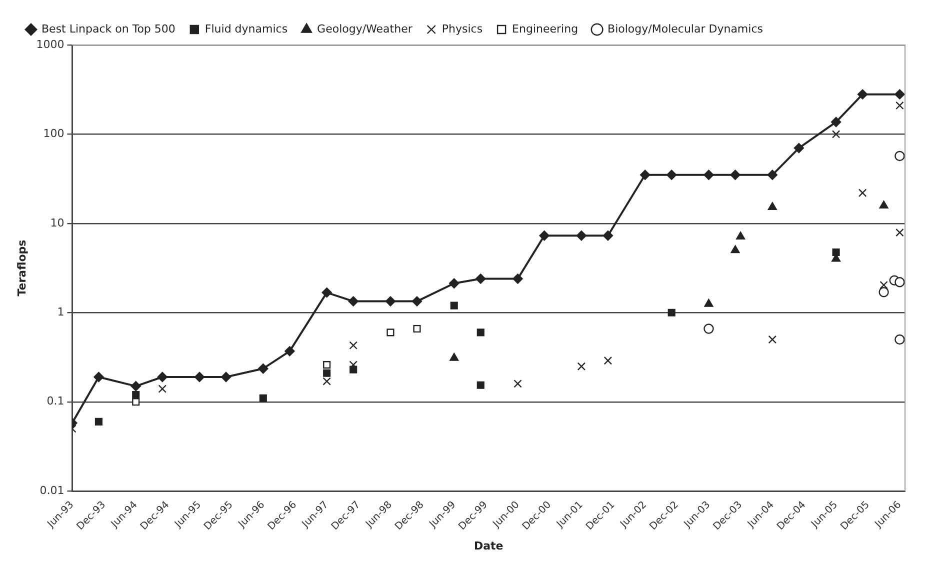 The width and height of the screenshot is (925, 565). I want to click on y-tick-label: 1, so click(60, 312).